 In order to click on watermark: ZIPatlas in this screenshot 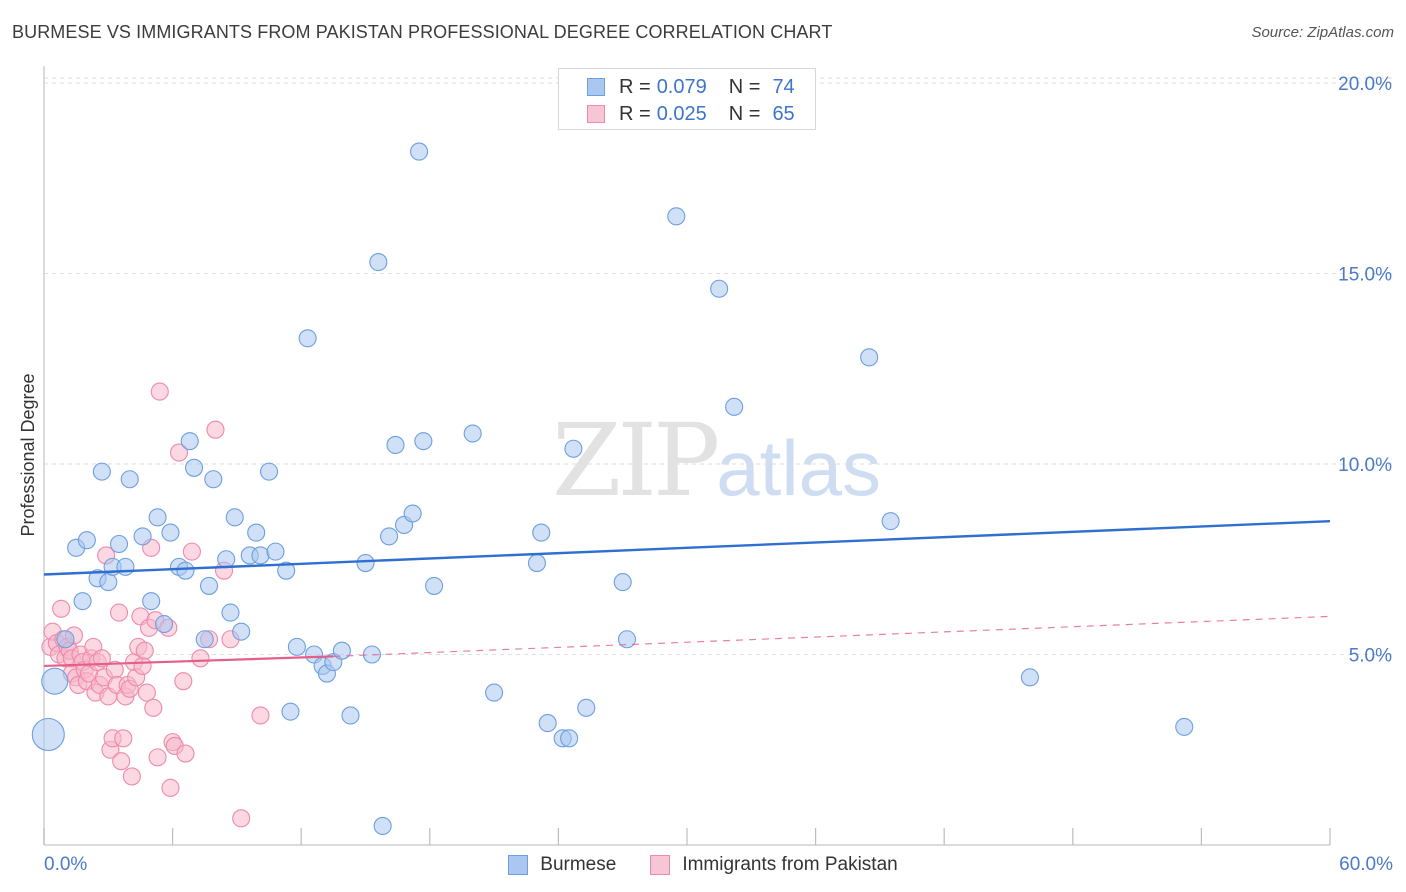, I will do `click(716, 460)`.